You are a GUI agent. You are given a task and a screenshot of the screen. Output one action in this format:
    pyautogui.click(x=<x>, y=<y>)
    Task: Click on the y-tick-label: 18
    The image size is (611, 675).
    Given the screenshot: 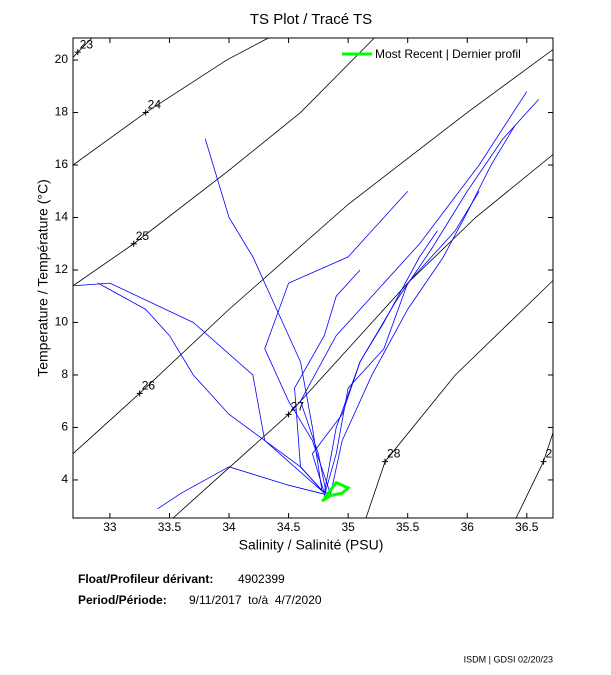 What is the action you would take?
    pyautogui.click(x=62, y=112)
    